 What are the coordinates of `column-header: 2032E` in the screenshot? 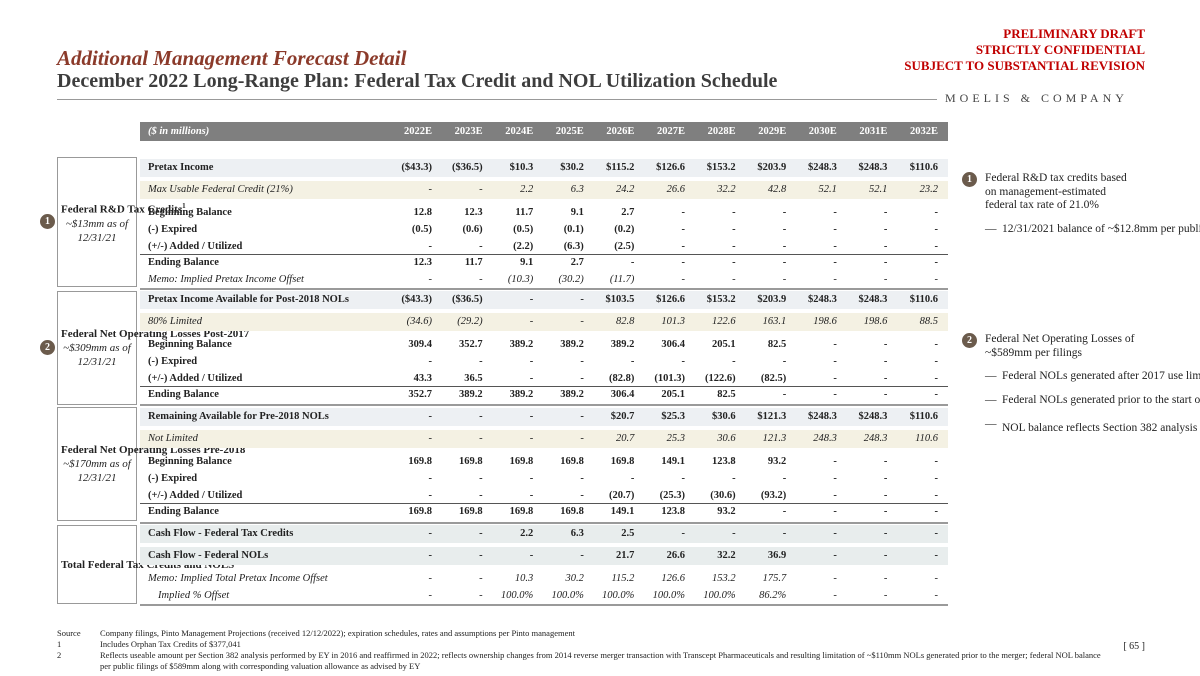 It's located at (923, 131).